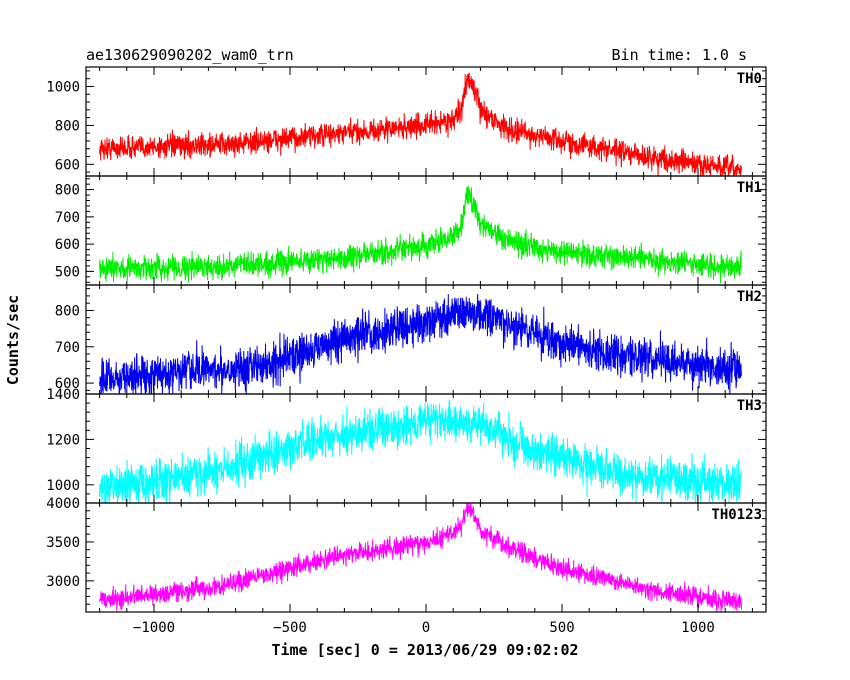  I want to click on panel-label-th2: TH2, so click(749, 297).